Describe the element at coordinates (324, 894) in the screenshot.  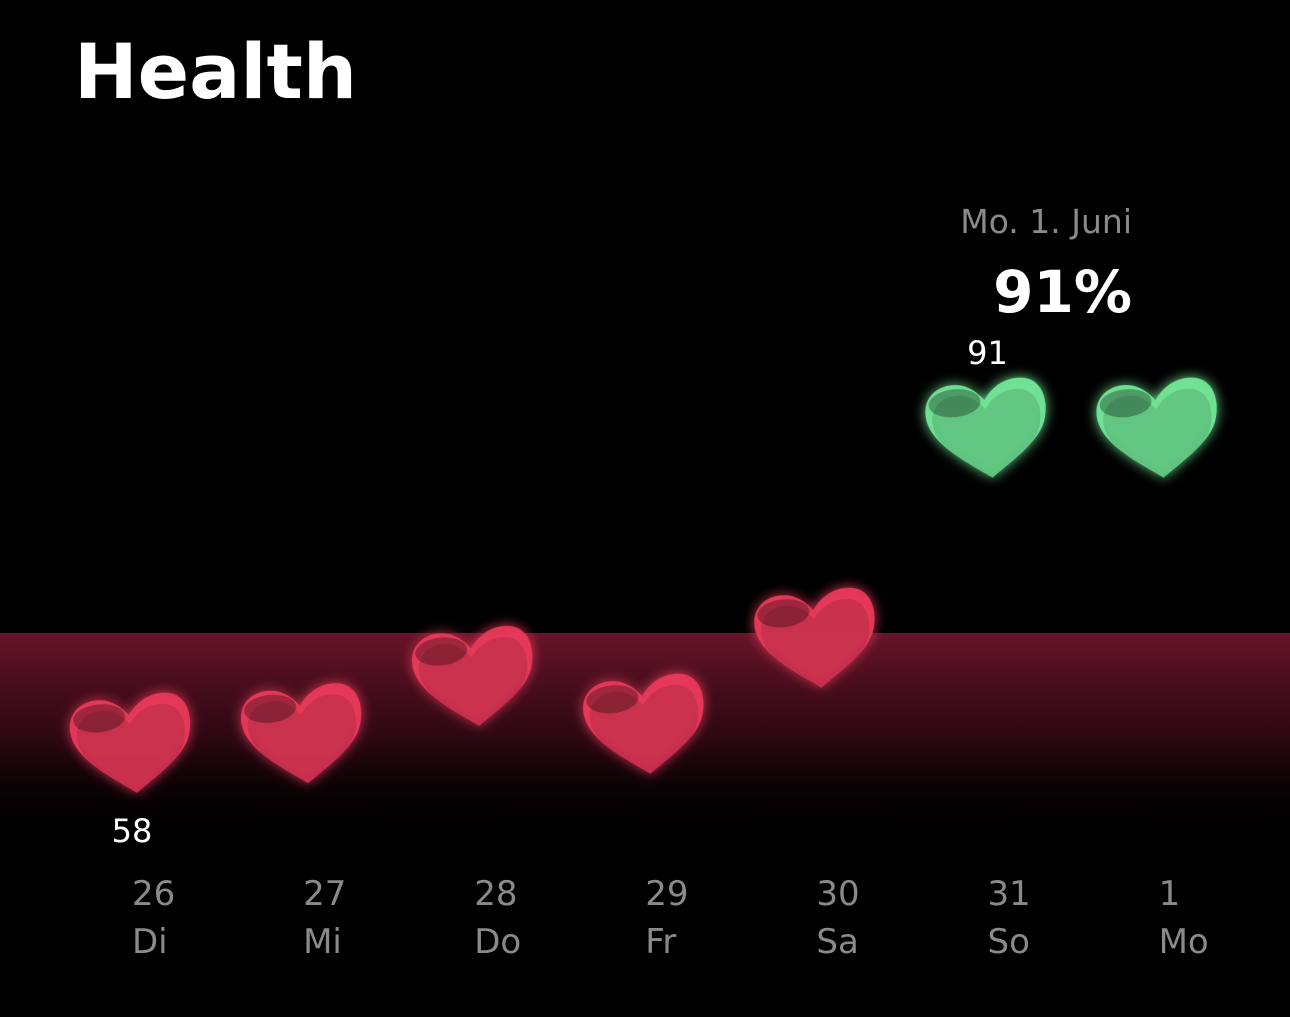
I see `x-tick-label: 27` at that location.